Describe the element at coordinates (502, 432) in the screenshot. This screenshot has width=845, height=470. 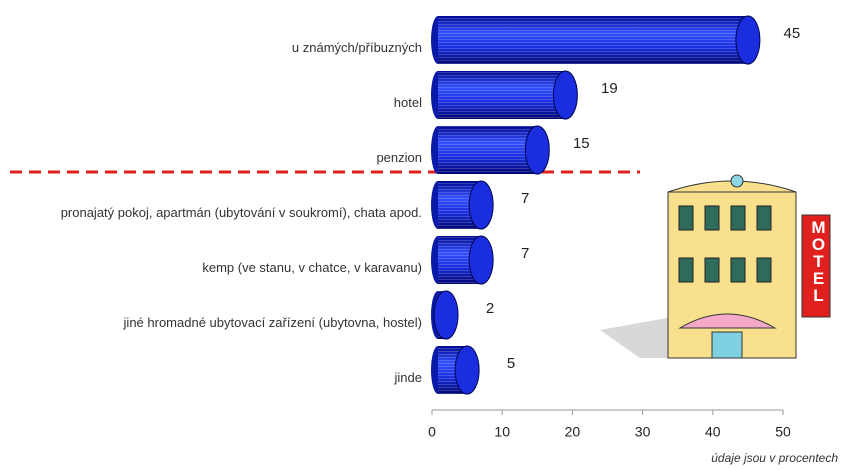
I see `x-tick-label: 10` at that location.